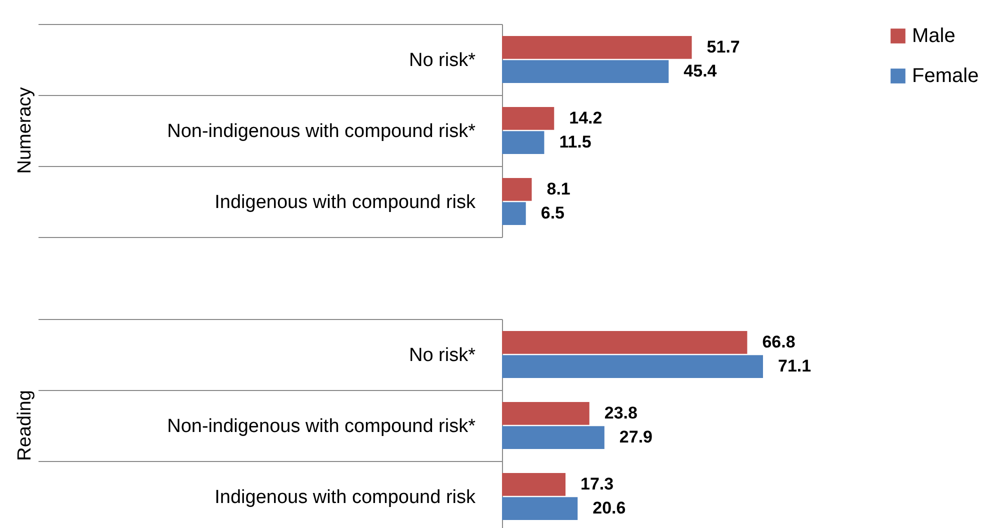  I want to click on data-label: 51.7, so click(723, 46).